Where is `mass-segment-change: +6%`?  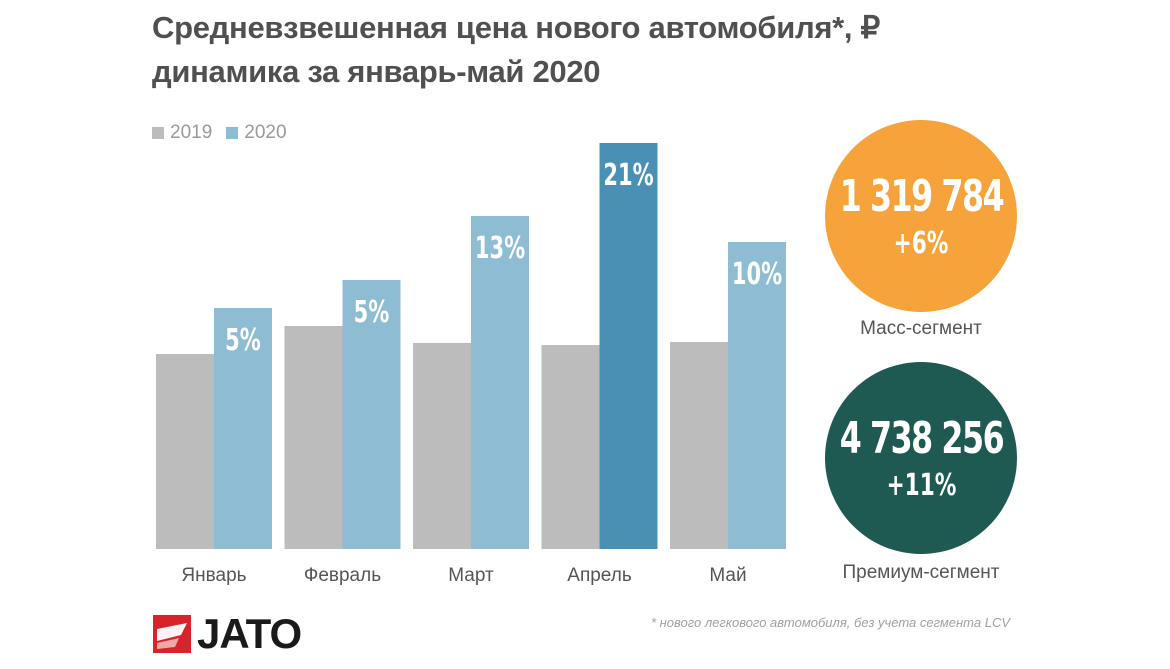 mass-segment-change: +6% is located at coordinates (921, 243).